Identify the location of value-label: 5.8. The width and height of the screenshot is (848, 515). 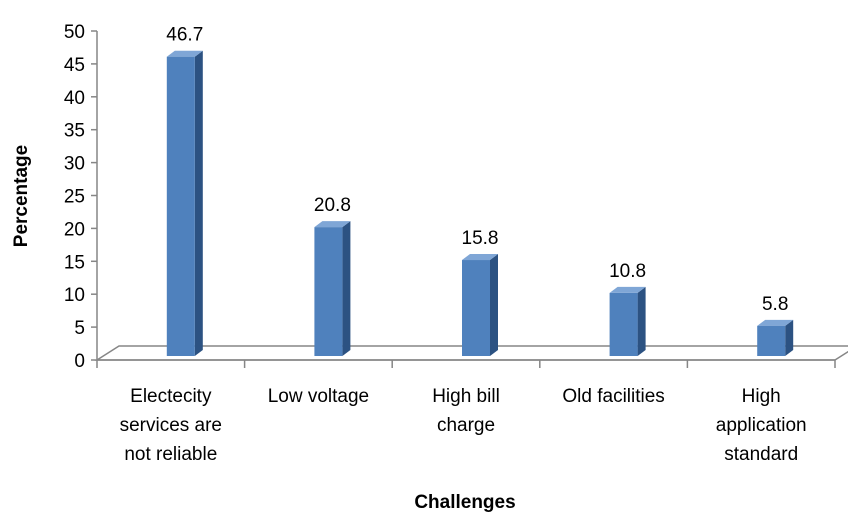
(775, 304).